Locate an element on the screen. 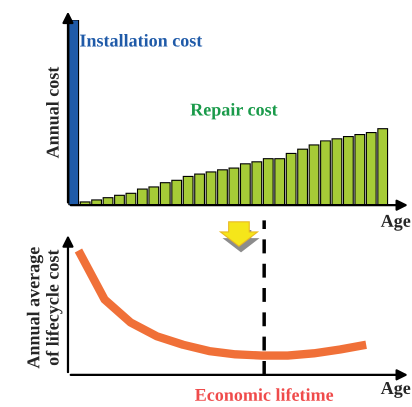 The image size is (412, 407). text: Economic lifetime is located at coordinates (264, 394).